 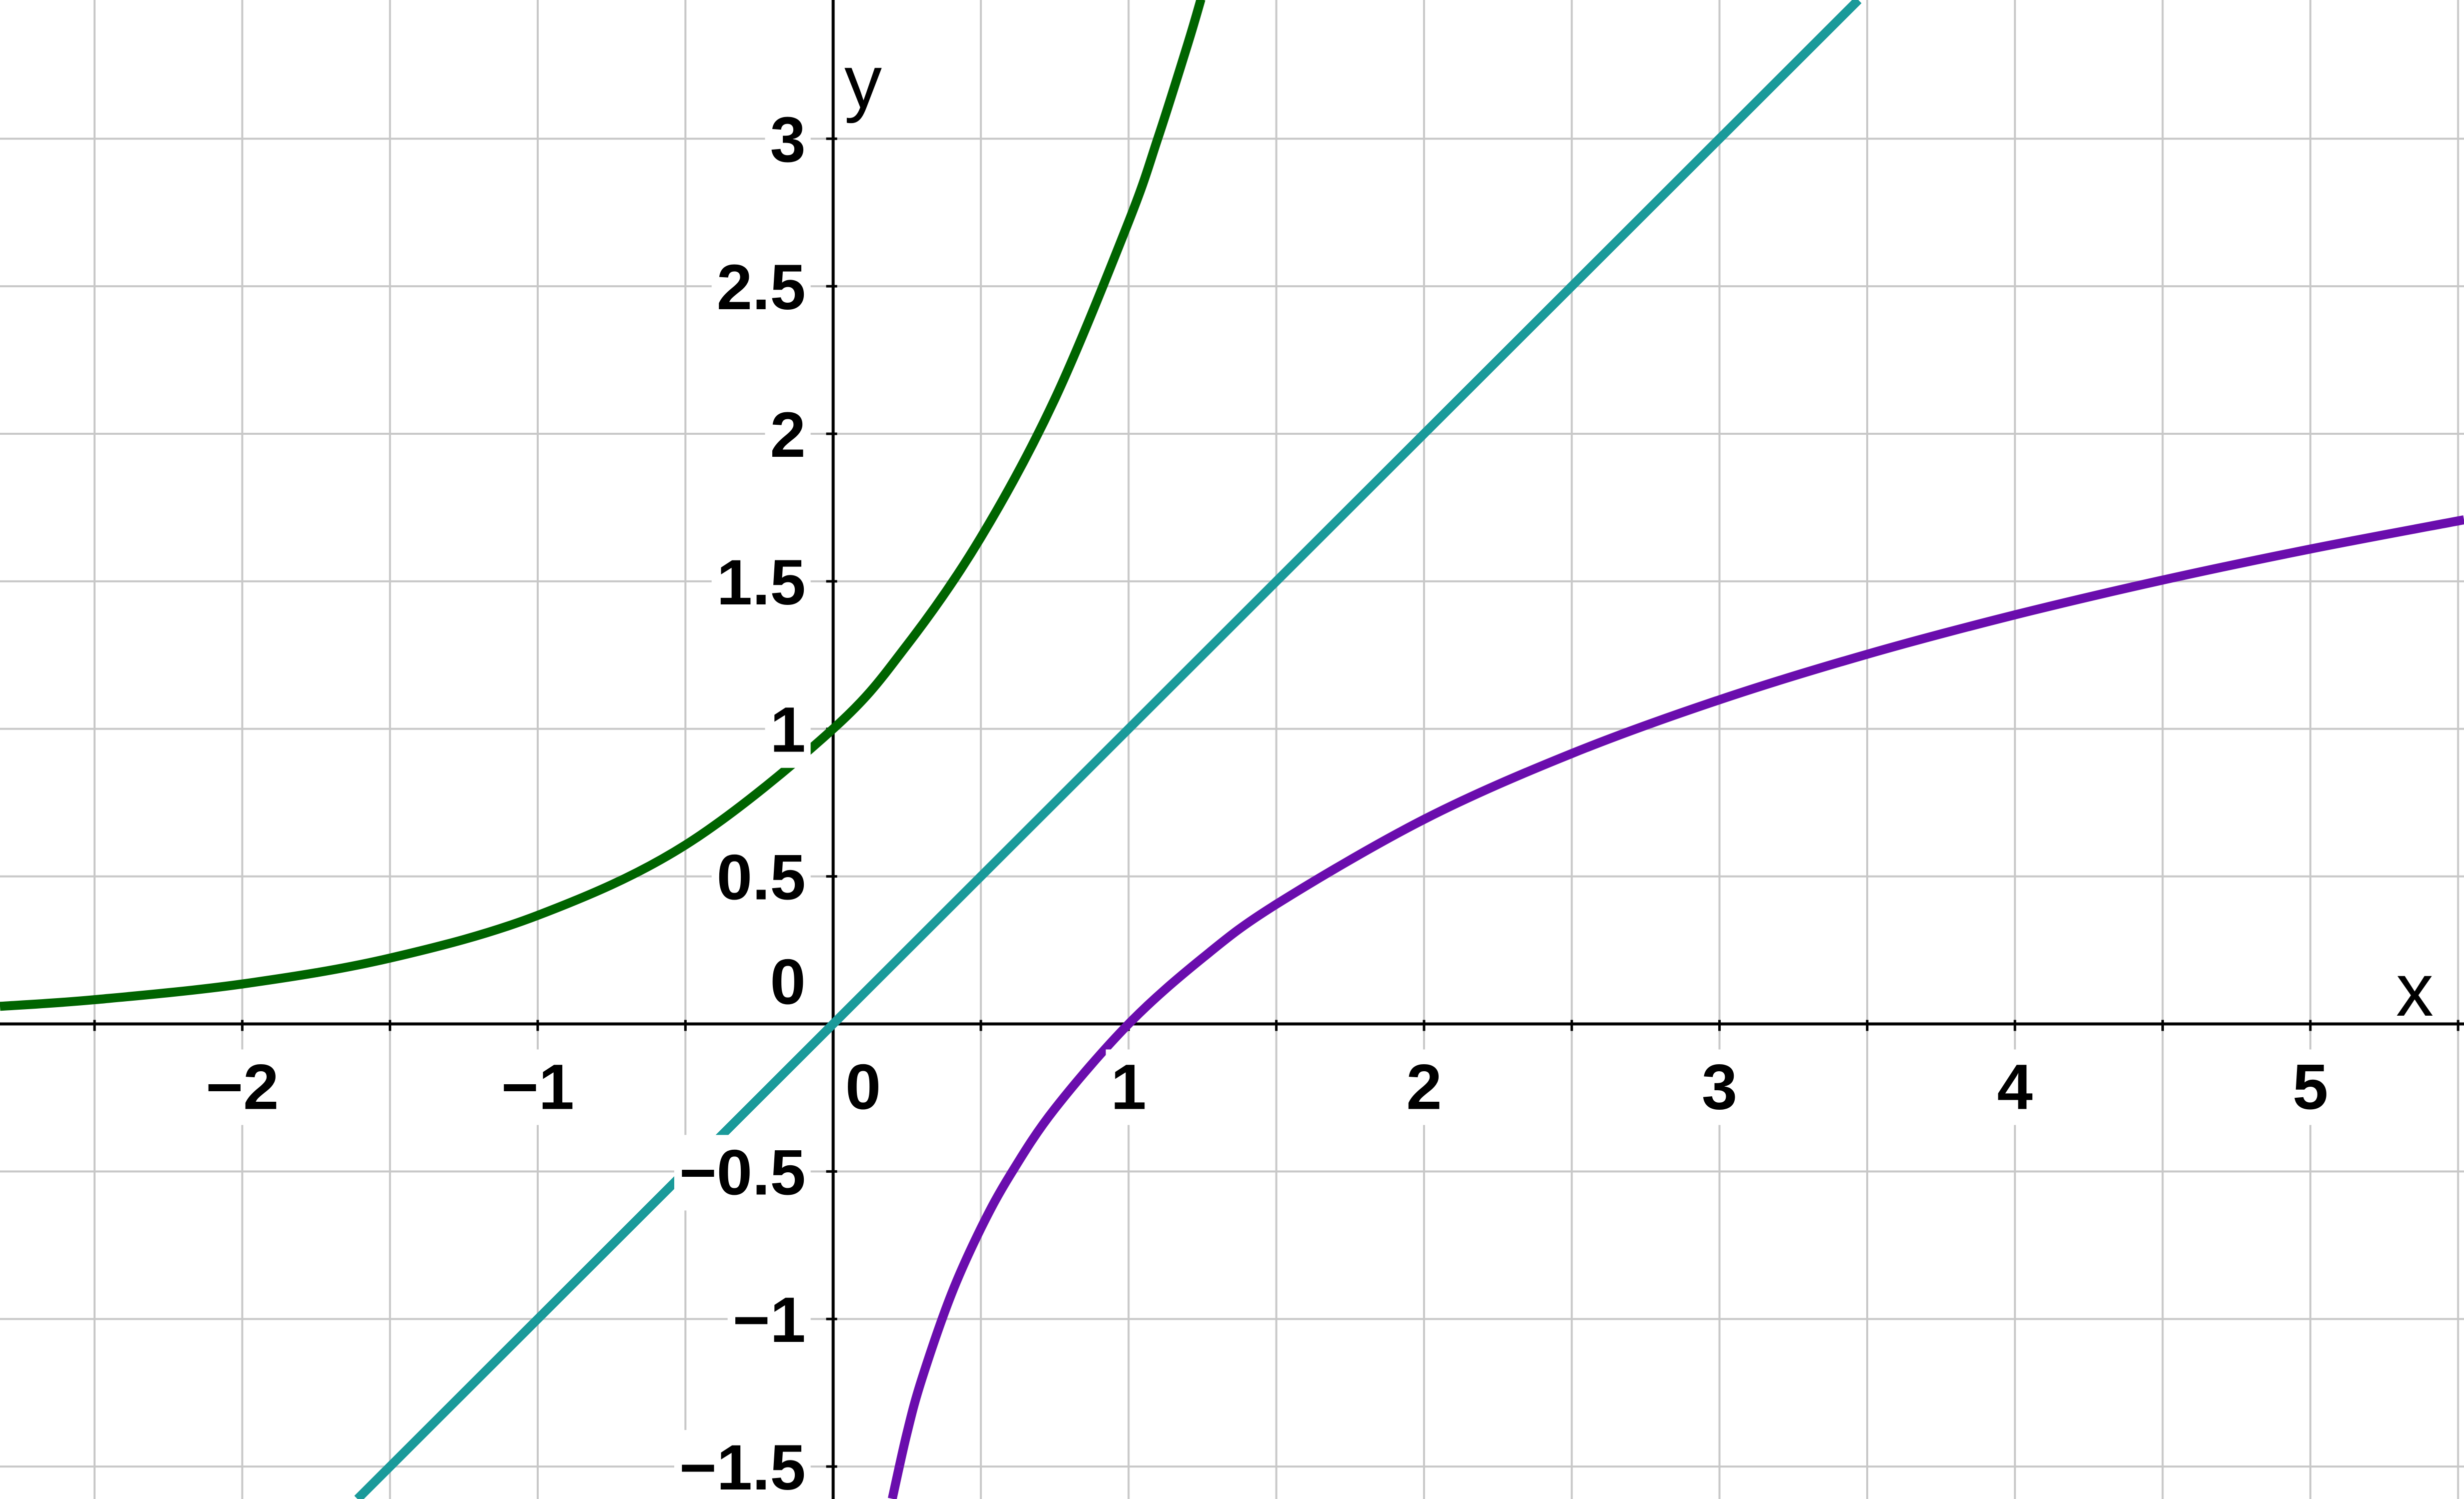 I want to click on y-axis-label: y, so click(x=863, y=82).